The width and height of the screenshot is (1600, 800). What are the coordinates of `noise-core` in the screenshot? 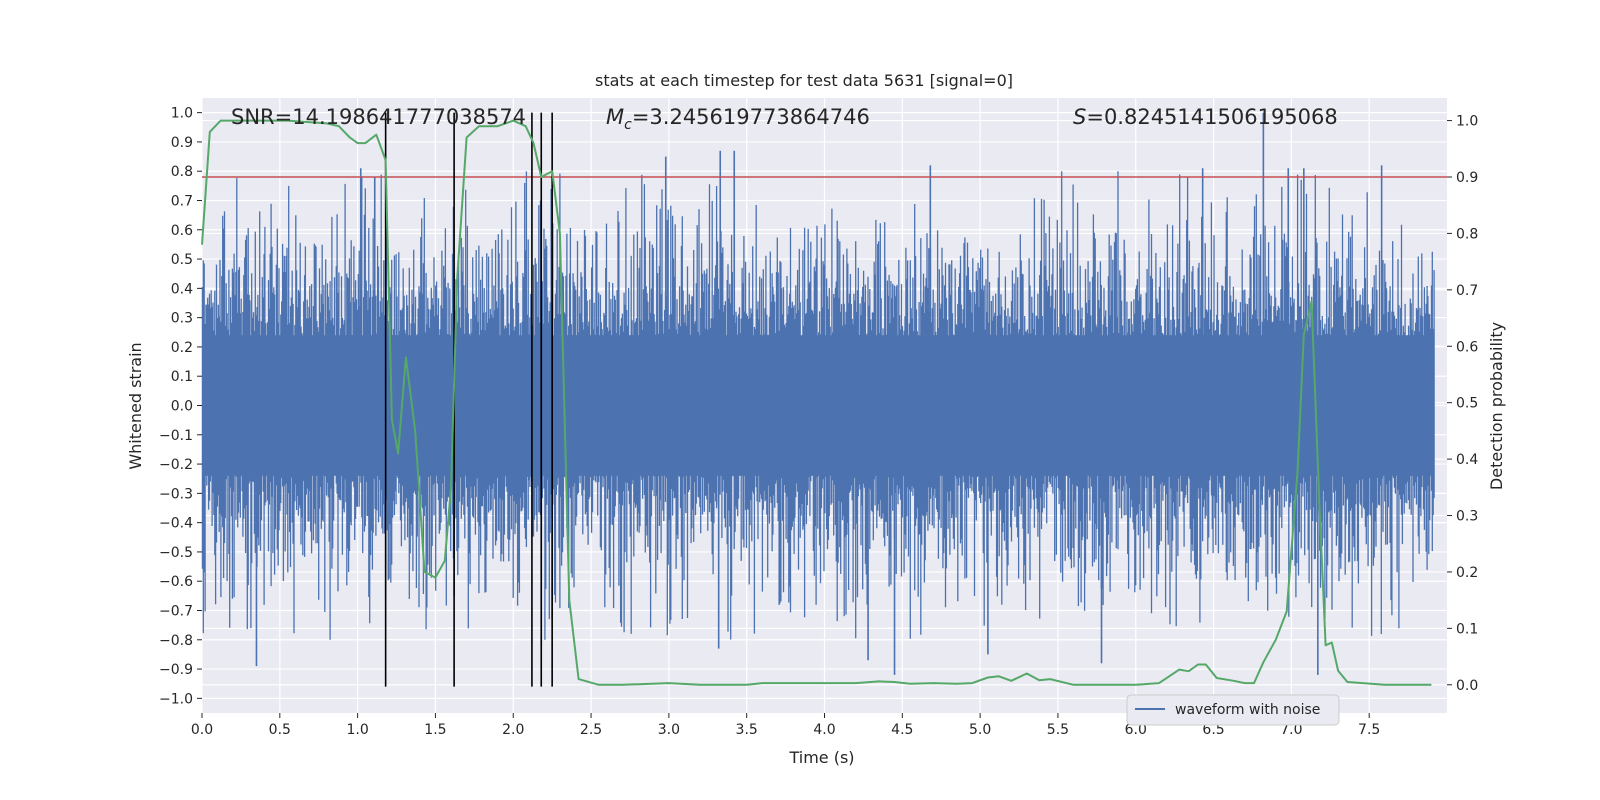 It's located at (818, 405).